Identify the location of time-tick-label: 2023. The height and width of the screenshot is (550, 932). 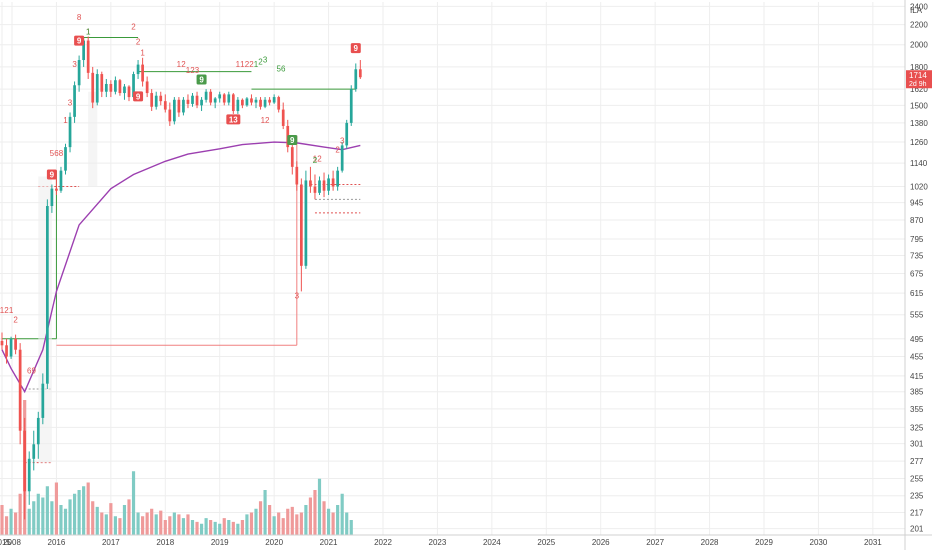
(438, 542).